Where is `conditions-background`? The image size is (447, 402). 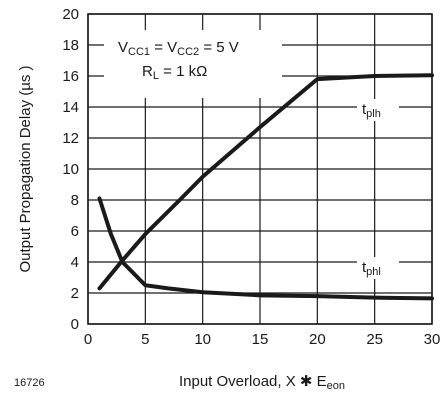
conditions-background is located at coordinates (193, 64).